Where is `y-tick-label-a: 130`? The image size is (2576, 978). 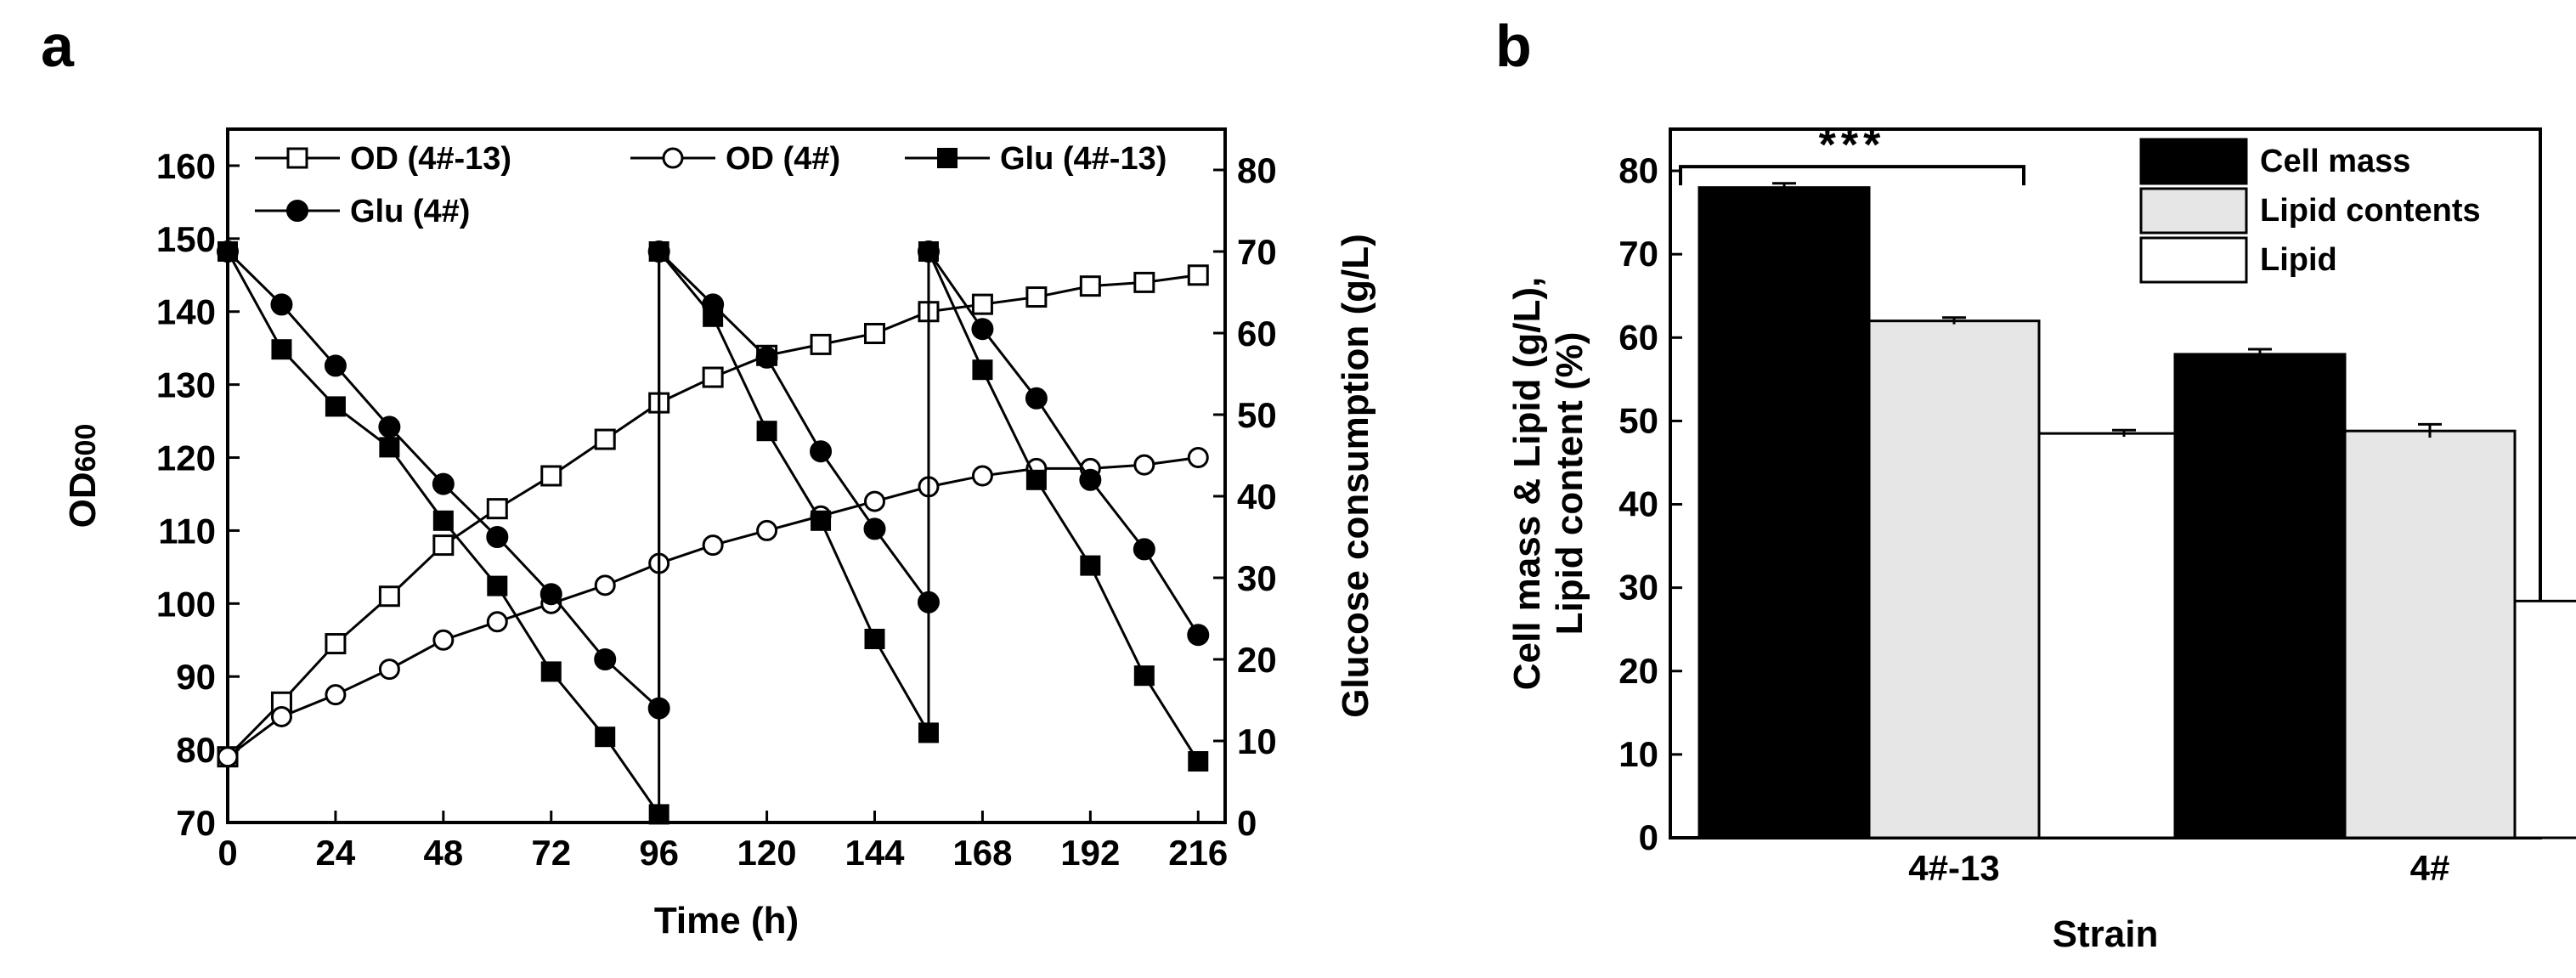 y-tick-label-a: 130 is located at coordinates (186, 385).